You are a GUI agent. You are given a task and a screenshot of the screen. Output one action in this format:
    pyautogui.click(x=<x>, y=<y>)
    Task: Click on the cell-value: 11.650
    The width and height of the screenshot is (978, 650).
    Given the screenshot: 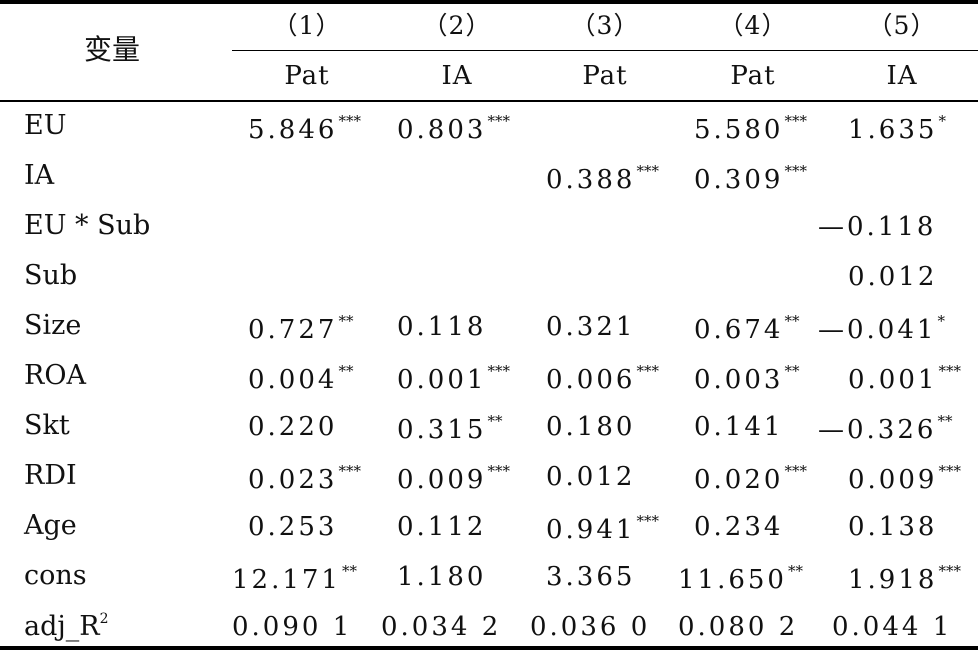 What is the action you would take?
    pyautogui.click(x=732, y=580)
    